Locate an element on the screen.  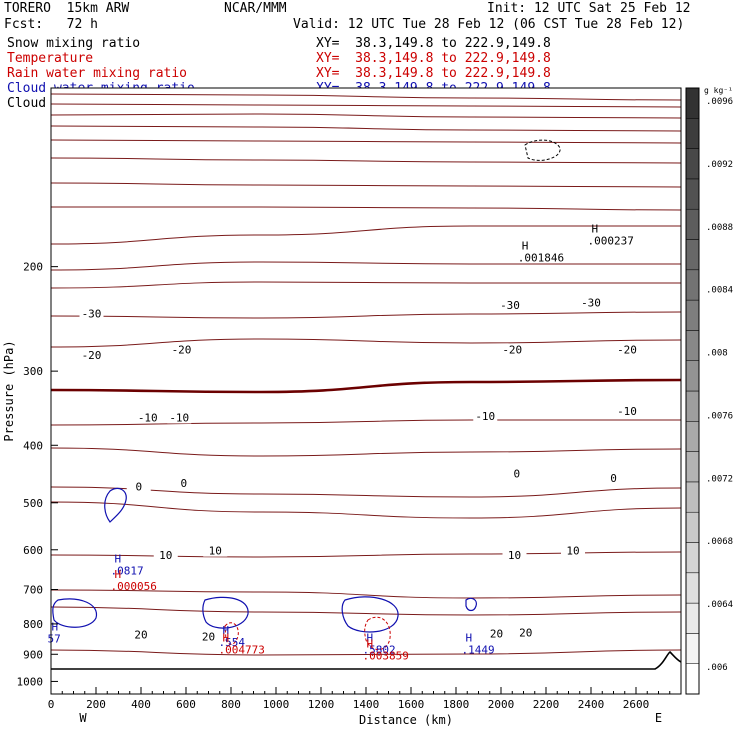
temperature-label: -30 is located at coordinates (510, 305).